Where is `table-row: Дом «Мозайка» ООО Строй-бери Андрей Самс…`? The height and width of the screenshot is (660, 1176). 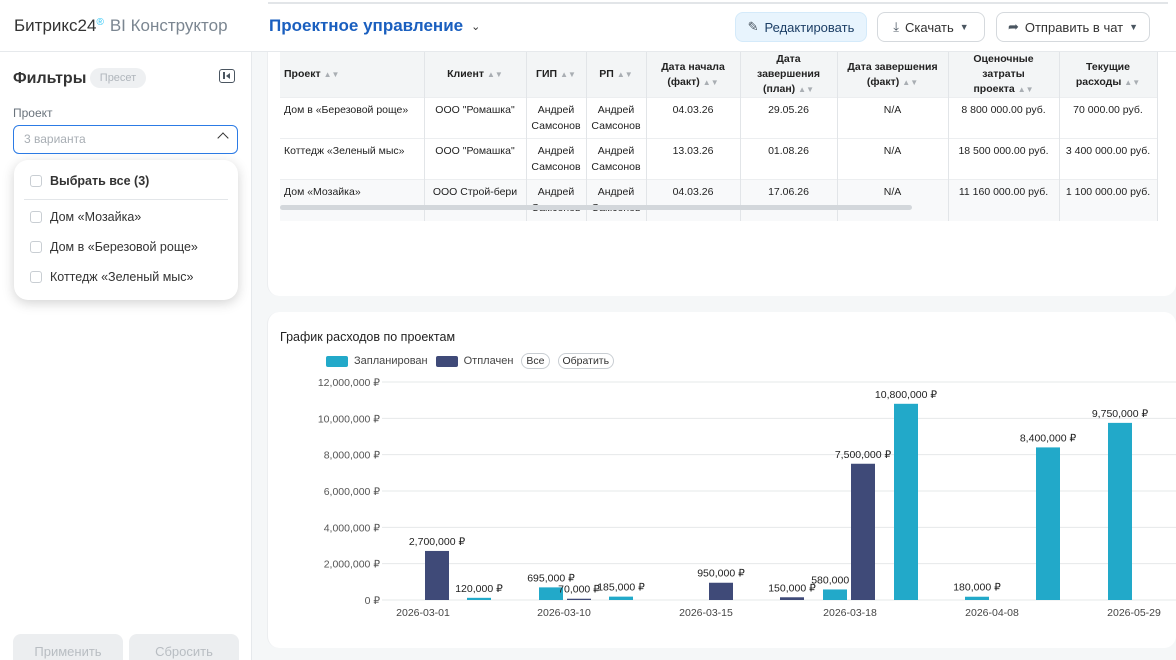 table-row: Дом «Мозайка» ООО Строй-бери Андрей Самс… is located at coordinates (719, 200).